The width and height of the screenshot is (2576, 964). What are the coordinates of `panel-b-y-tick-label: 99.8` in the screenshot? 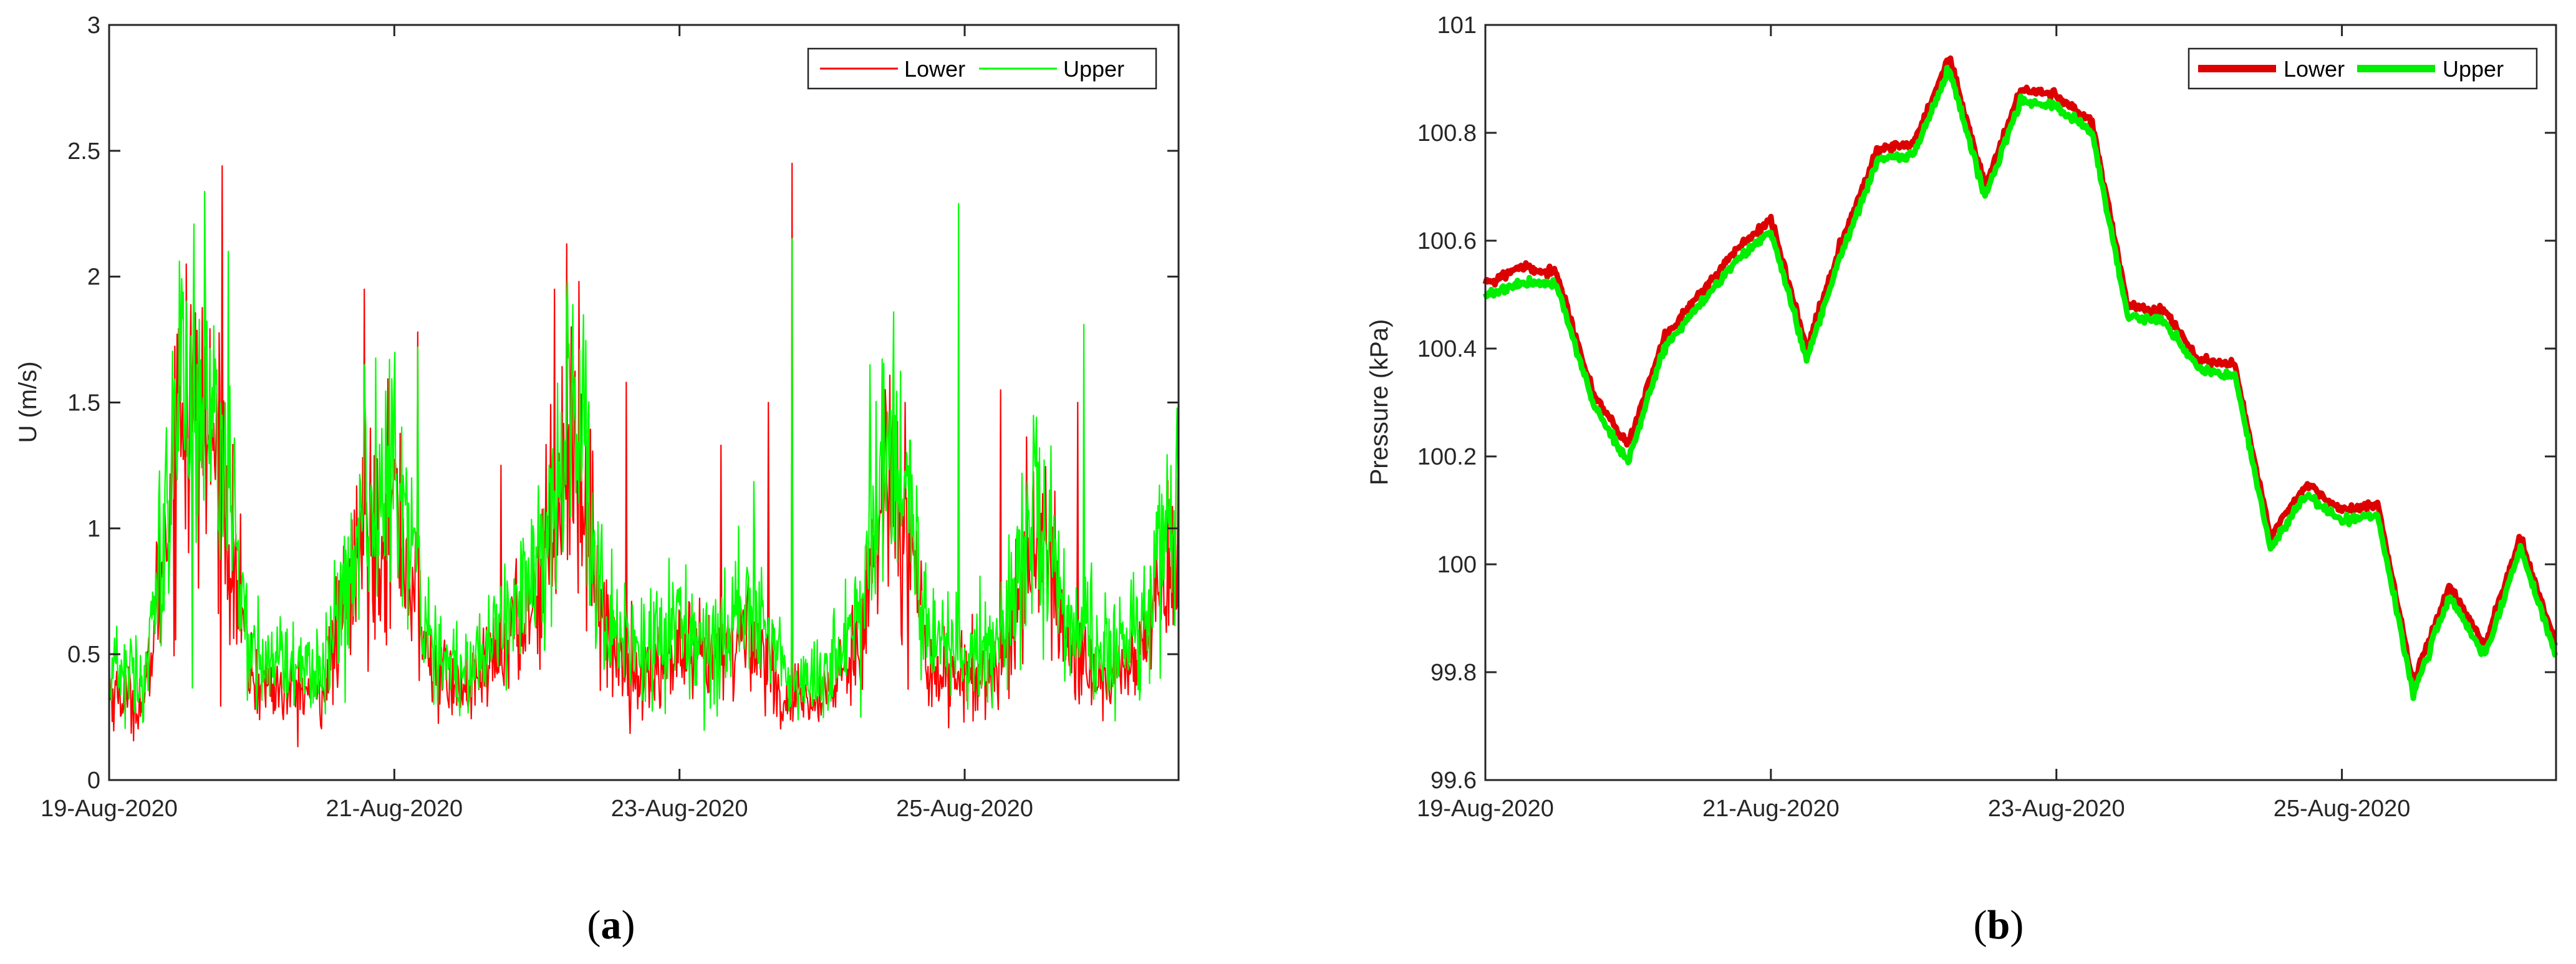 It's located at (1453, 673).